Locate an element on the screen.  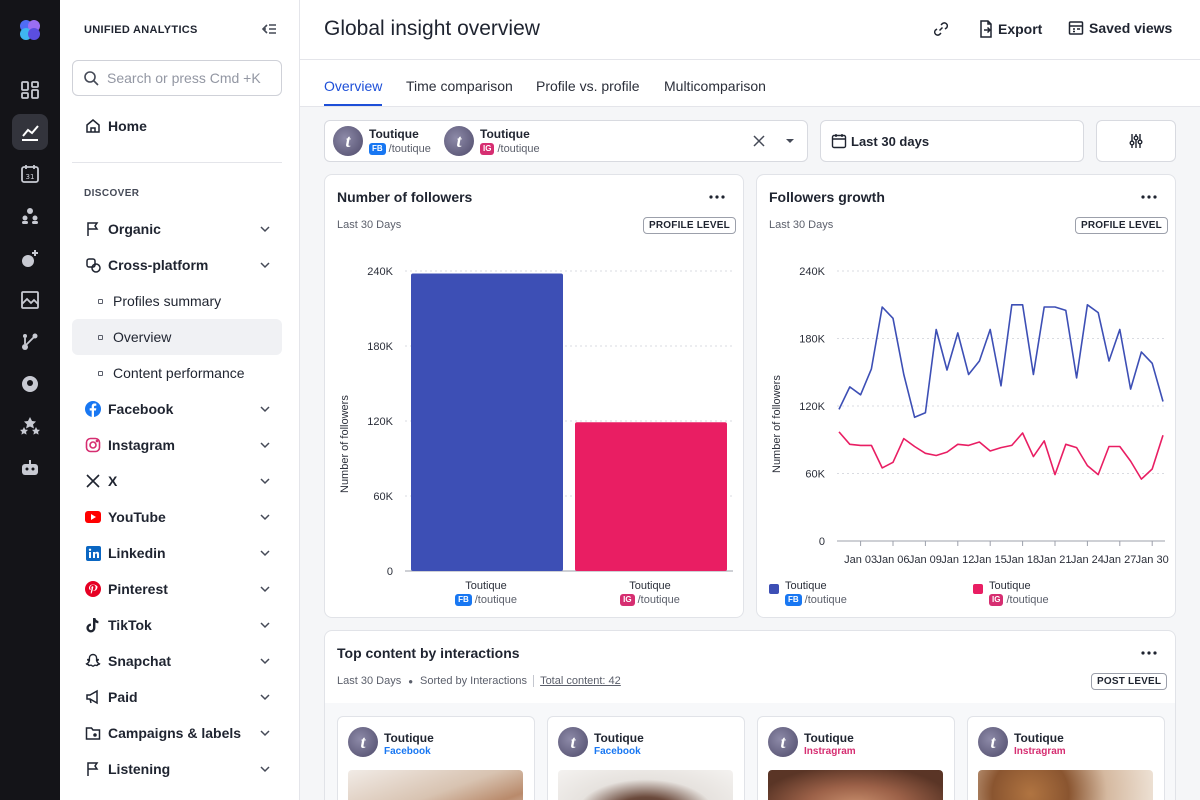
dropdown-caret-icon is located at coordinates (790, 141).